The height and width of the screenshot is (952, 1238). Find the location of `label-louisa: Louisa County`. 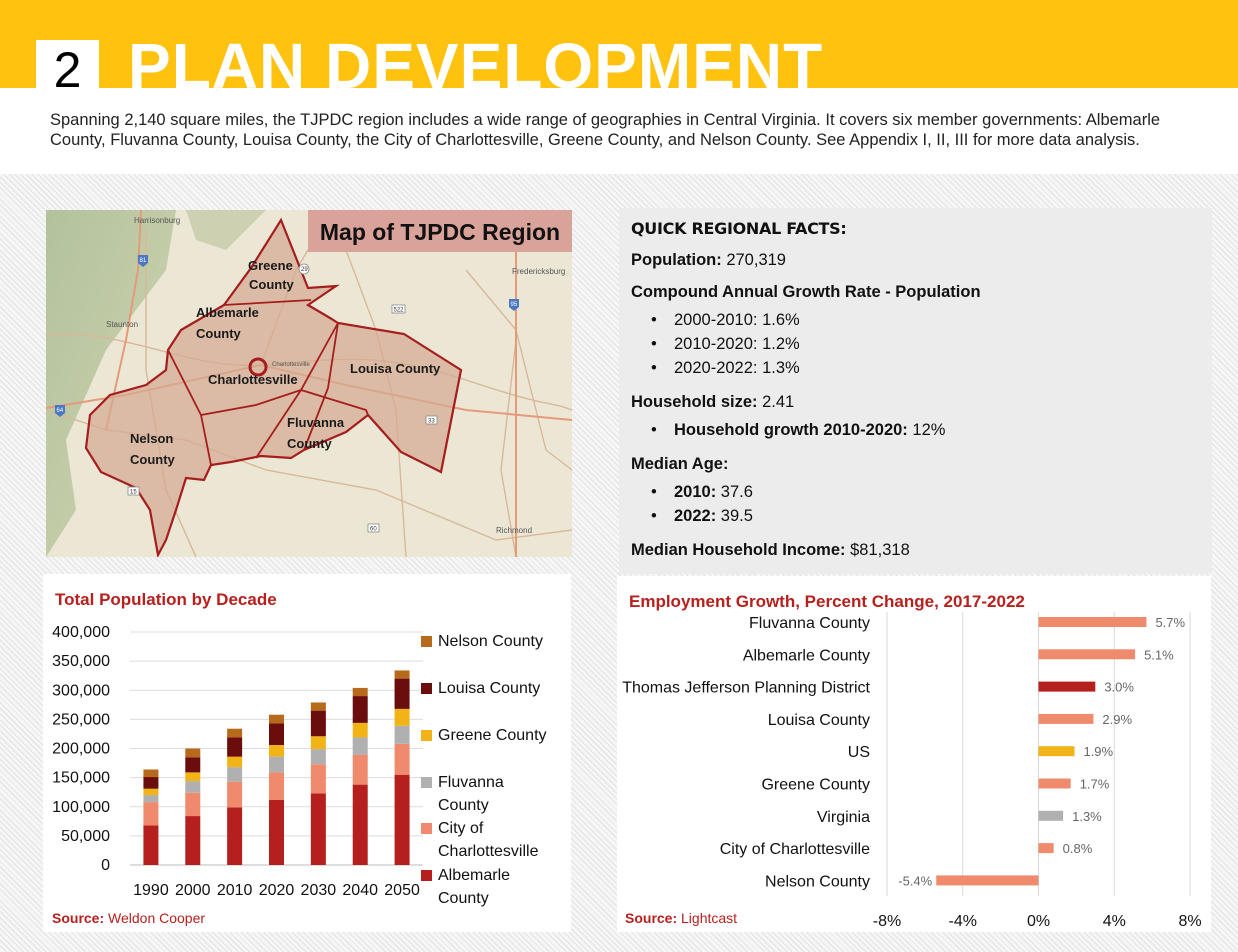

label-louisa: Louisa County is located at coordinates (395, 368).